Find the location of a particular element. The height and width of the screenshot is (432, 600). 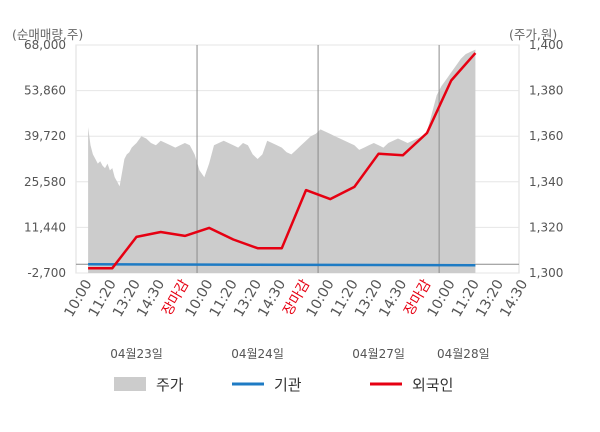

date-labels: 04월23일 04월24일 04월27일 04월28일 is located at coordinates (299, 354).